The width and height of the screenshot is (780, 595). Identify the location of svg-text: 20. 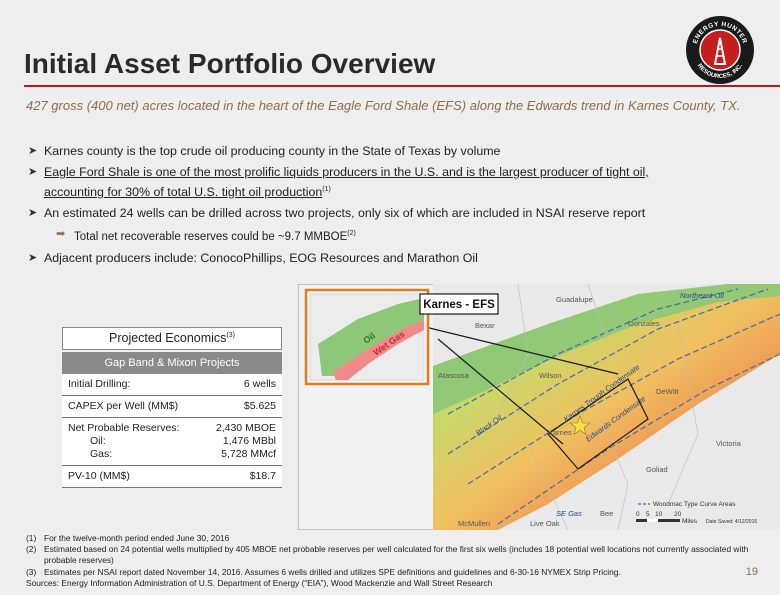
(678, 514).